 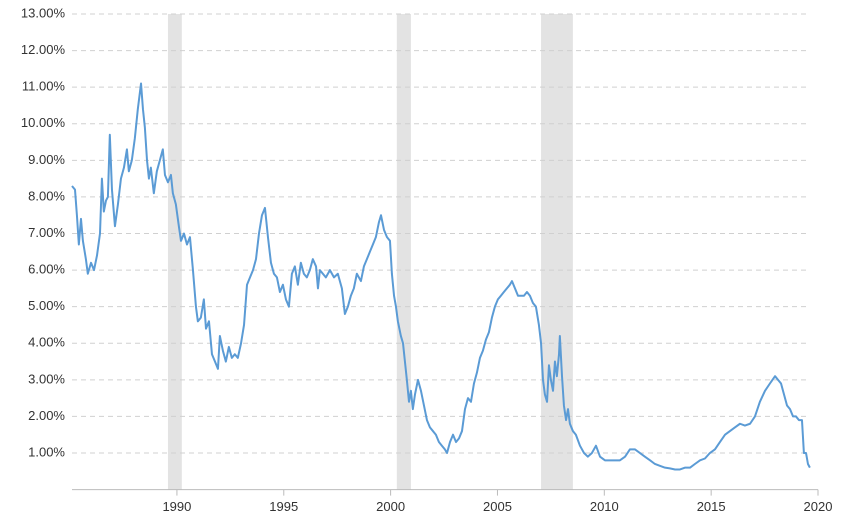 I want to click on x-tick-label: 2000, so click(x=390, y=506).